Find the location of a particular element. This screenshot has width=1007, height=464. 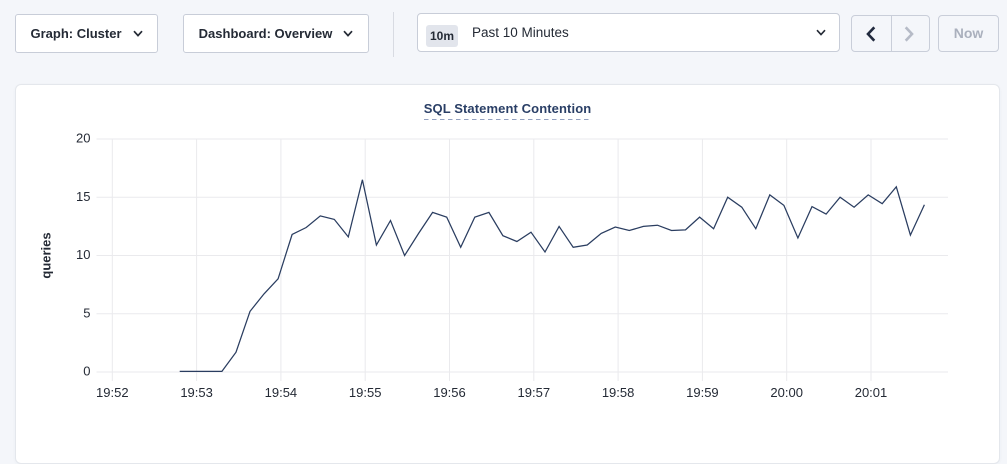

svg-text: 19:52 is located at coordinates (112, 392).